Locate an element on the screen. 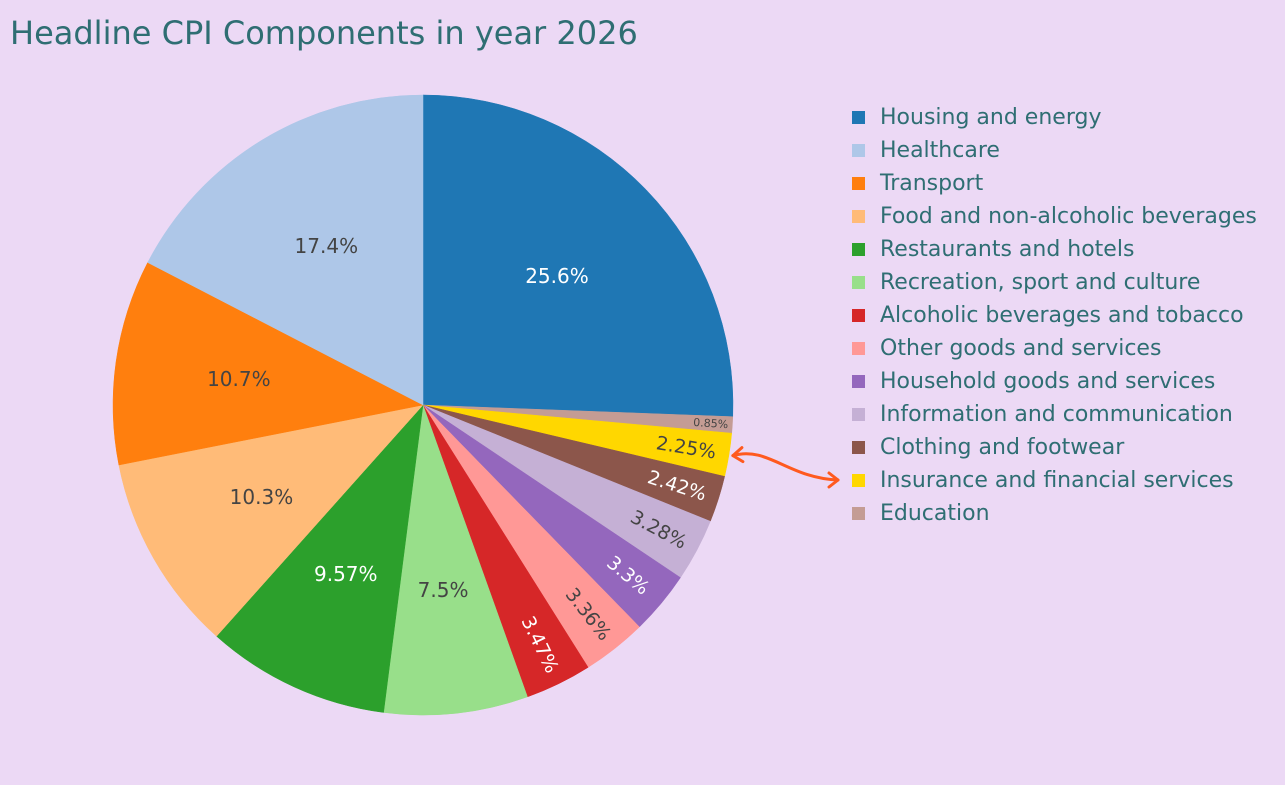 This screenshot has height=785, width=1285. legend-item-household-goods-and-services: Household goods and services is located at coordinates (1054, 381).